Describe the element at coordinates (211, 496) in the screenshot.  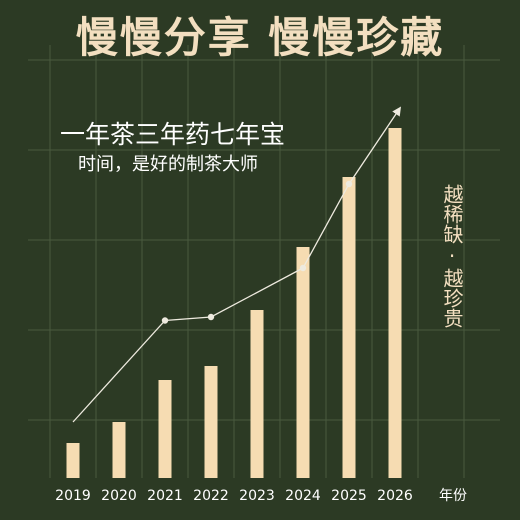
I see `x-tick-2022: 2022` at that location.